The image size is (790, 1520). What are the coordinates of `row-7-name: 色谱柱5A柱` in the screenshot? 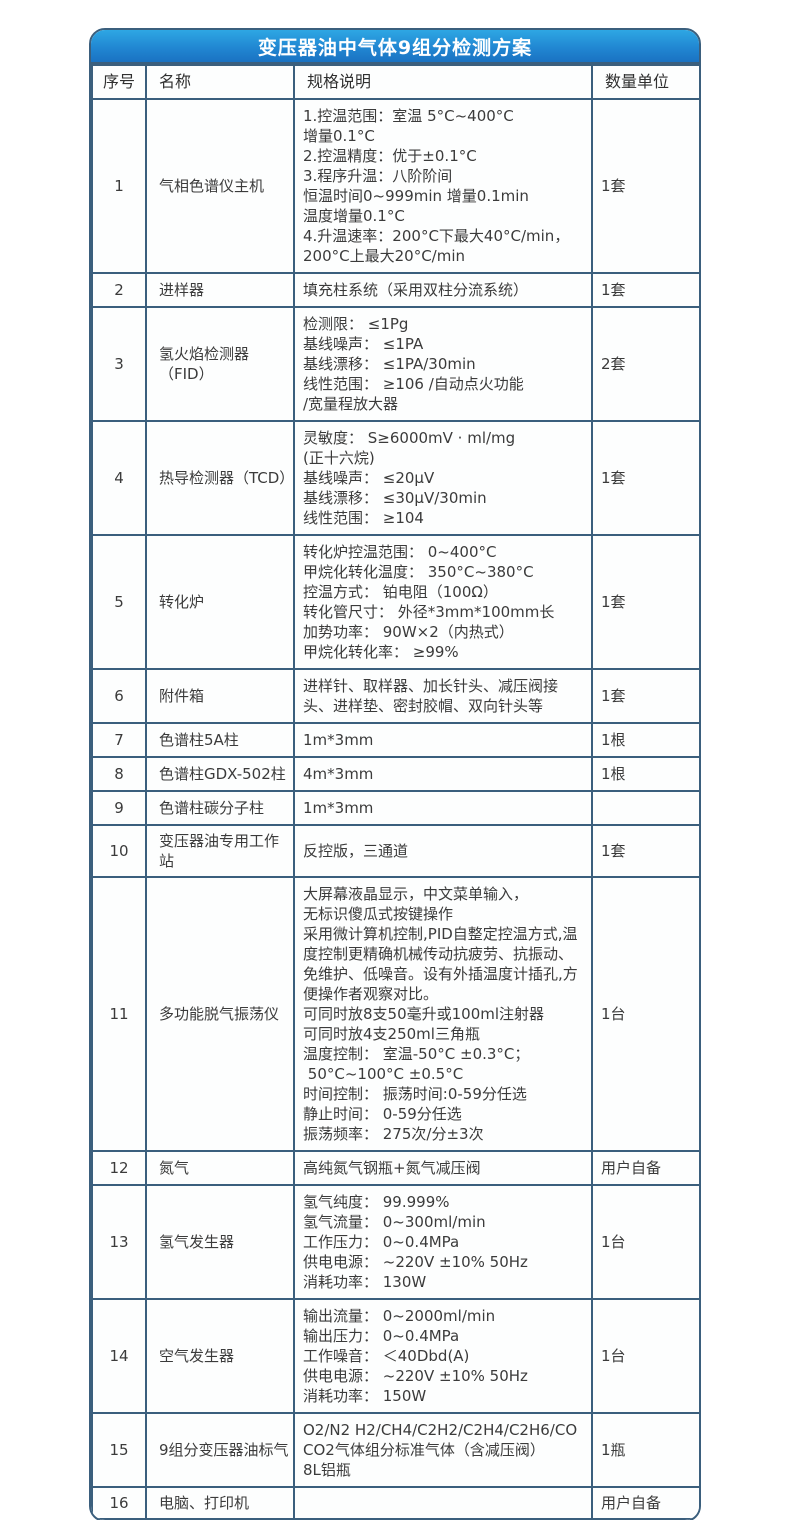 It's located at (220, 740).